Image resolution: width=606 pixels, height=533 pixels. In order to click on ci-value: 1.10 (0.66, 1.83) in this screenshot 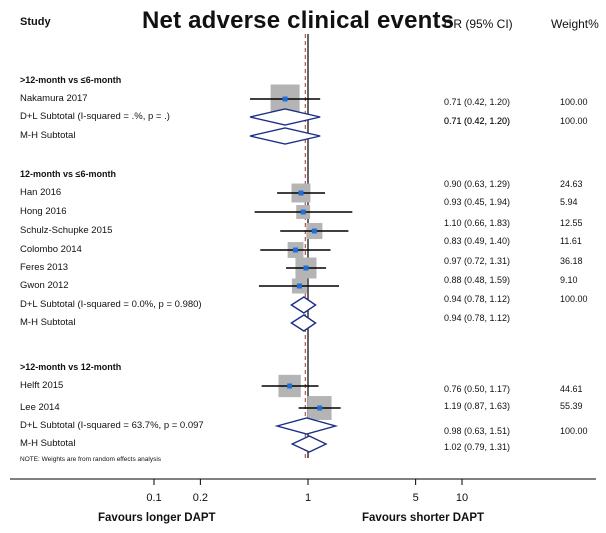, I will do `click(477, 223)`.